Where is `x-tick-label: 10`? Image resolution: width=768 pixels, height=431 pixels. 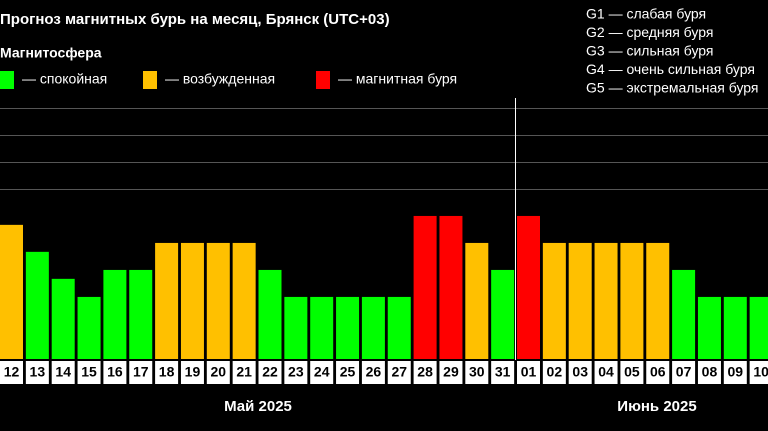
x-tick-label: 10 is located at coordinates (760, 372).